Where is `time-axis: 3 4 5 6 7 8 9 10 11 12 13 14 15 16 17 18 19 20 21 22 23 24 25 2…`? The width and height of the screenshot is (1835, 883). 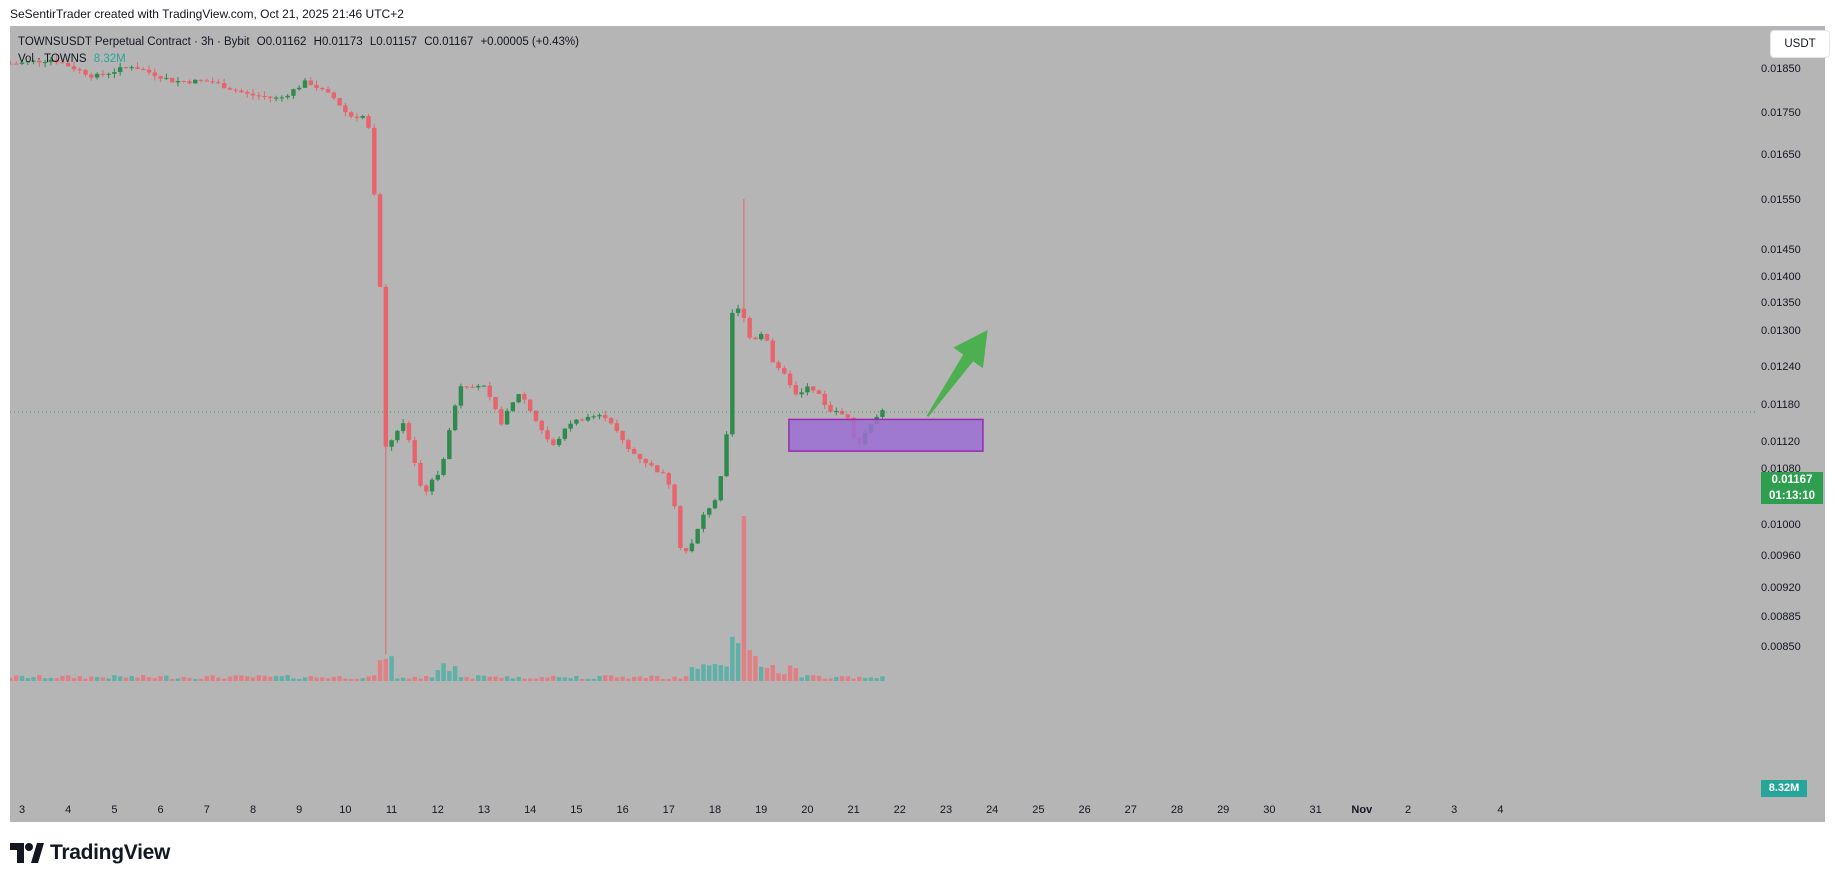
time-axis: 3 4 5 6 7 8 9 10 11 12 13 14 15 16 17 18 19 20 21 22 23 24 25 2… is located at coordinates (882, 809).